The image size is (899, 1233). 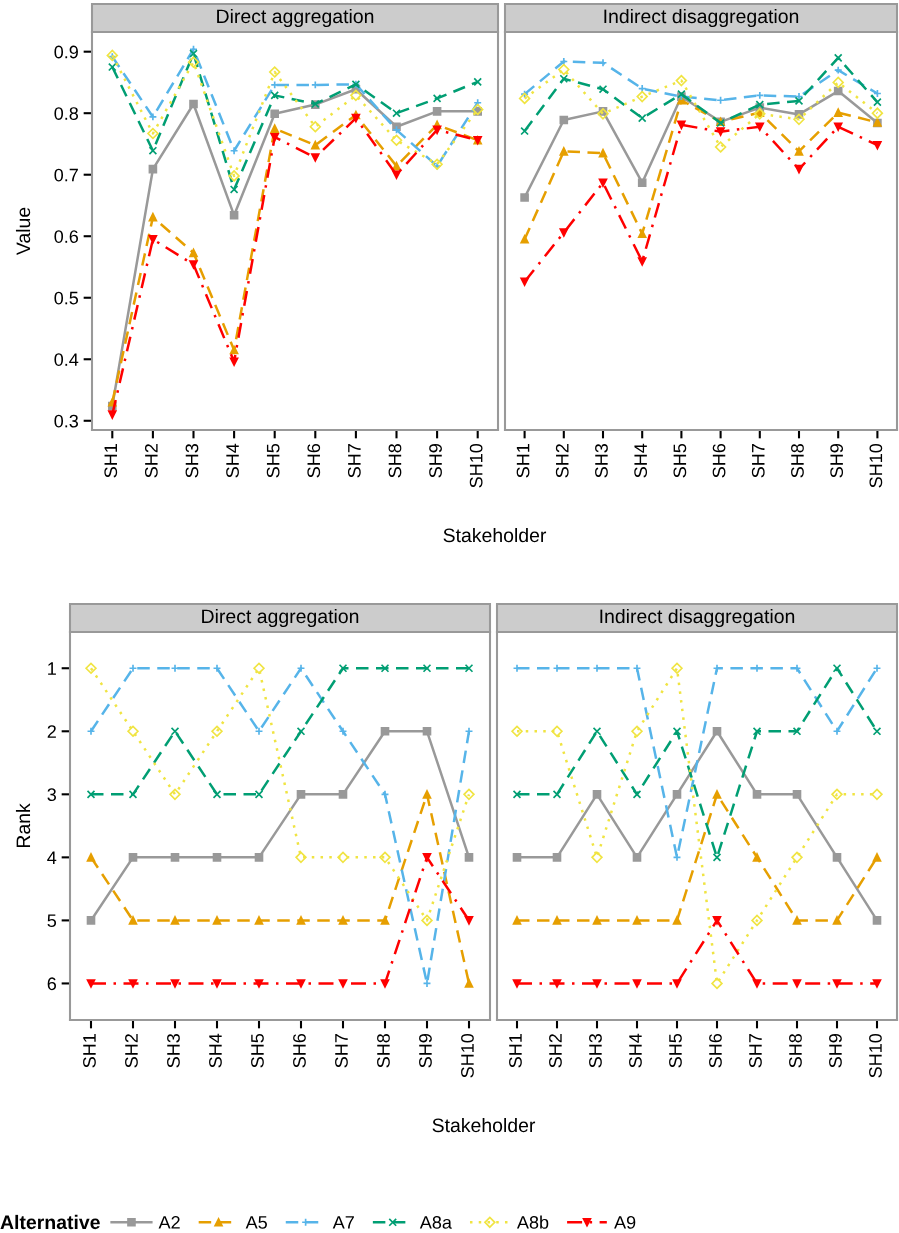 I want to click on y-axis-title: Rank, so click(x=23, y=825).